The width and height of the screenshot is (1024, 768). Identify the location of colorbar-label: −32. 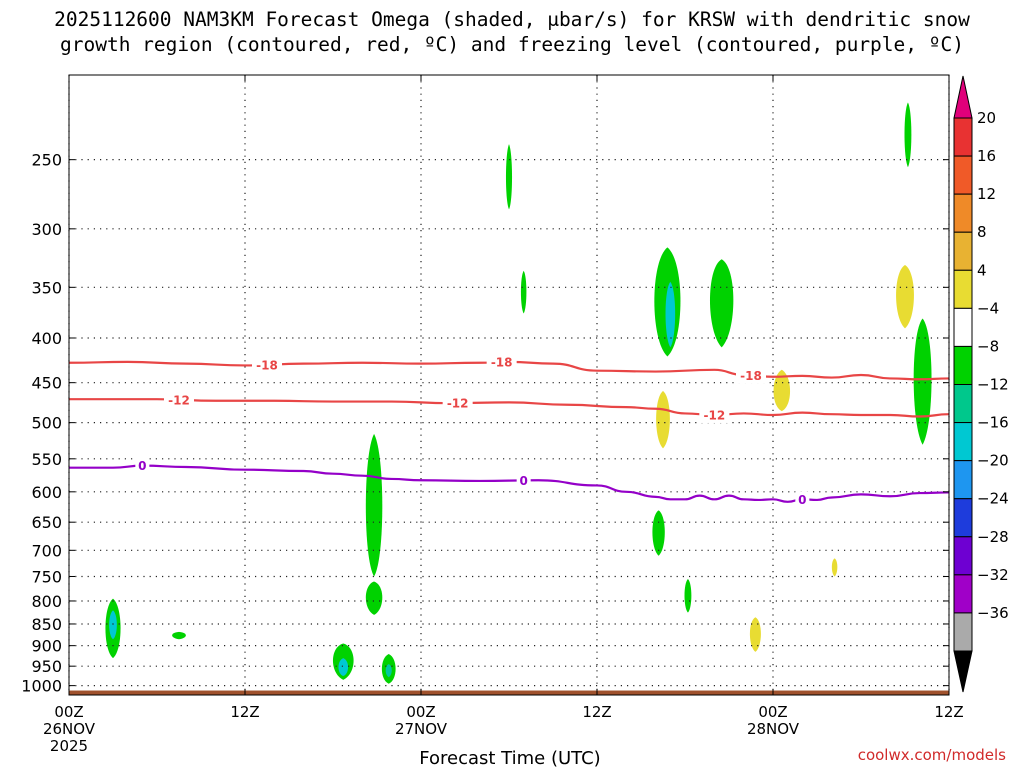
(993, 575).